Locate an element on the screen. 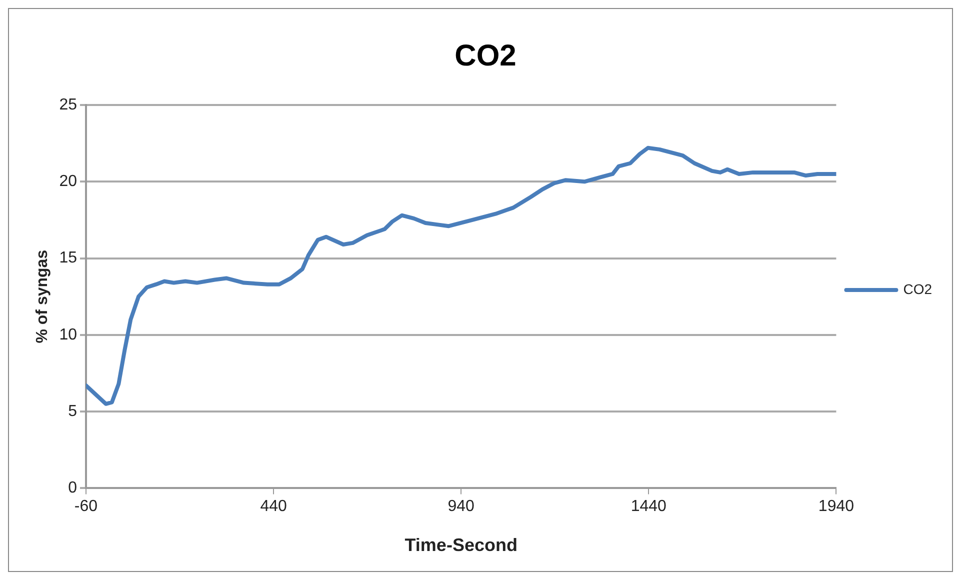 The height and width of the screenshot is (580, 961). chart-title: CO2 is located at coordinates (485, 55).